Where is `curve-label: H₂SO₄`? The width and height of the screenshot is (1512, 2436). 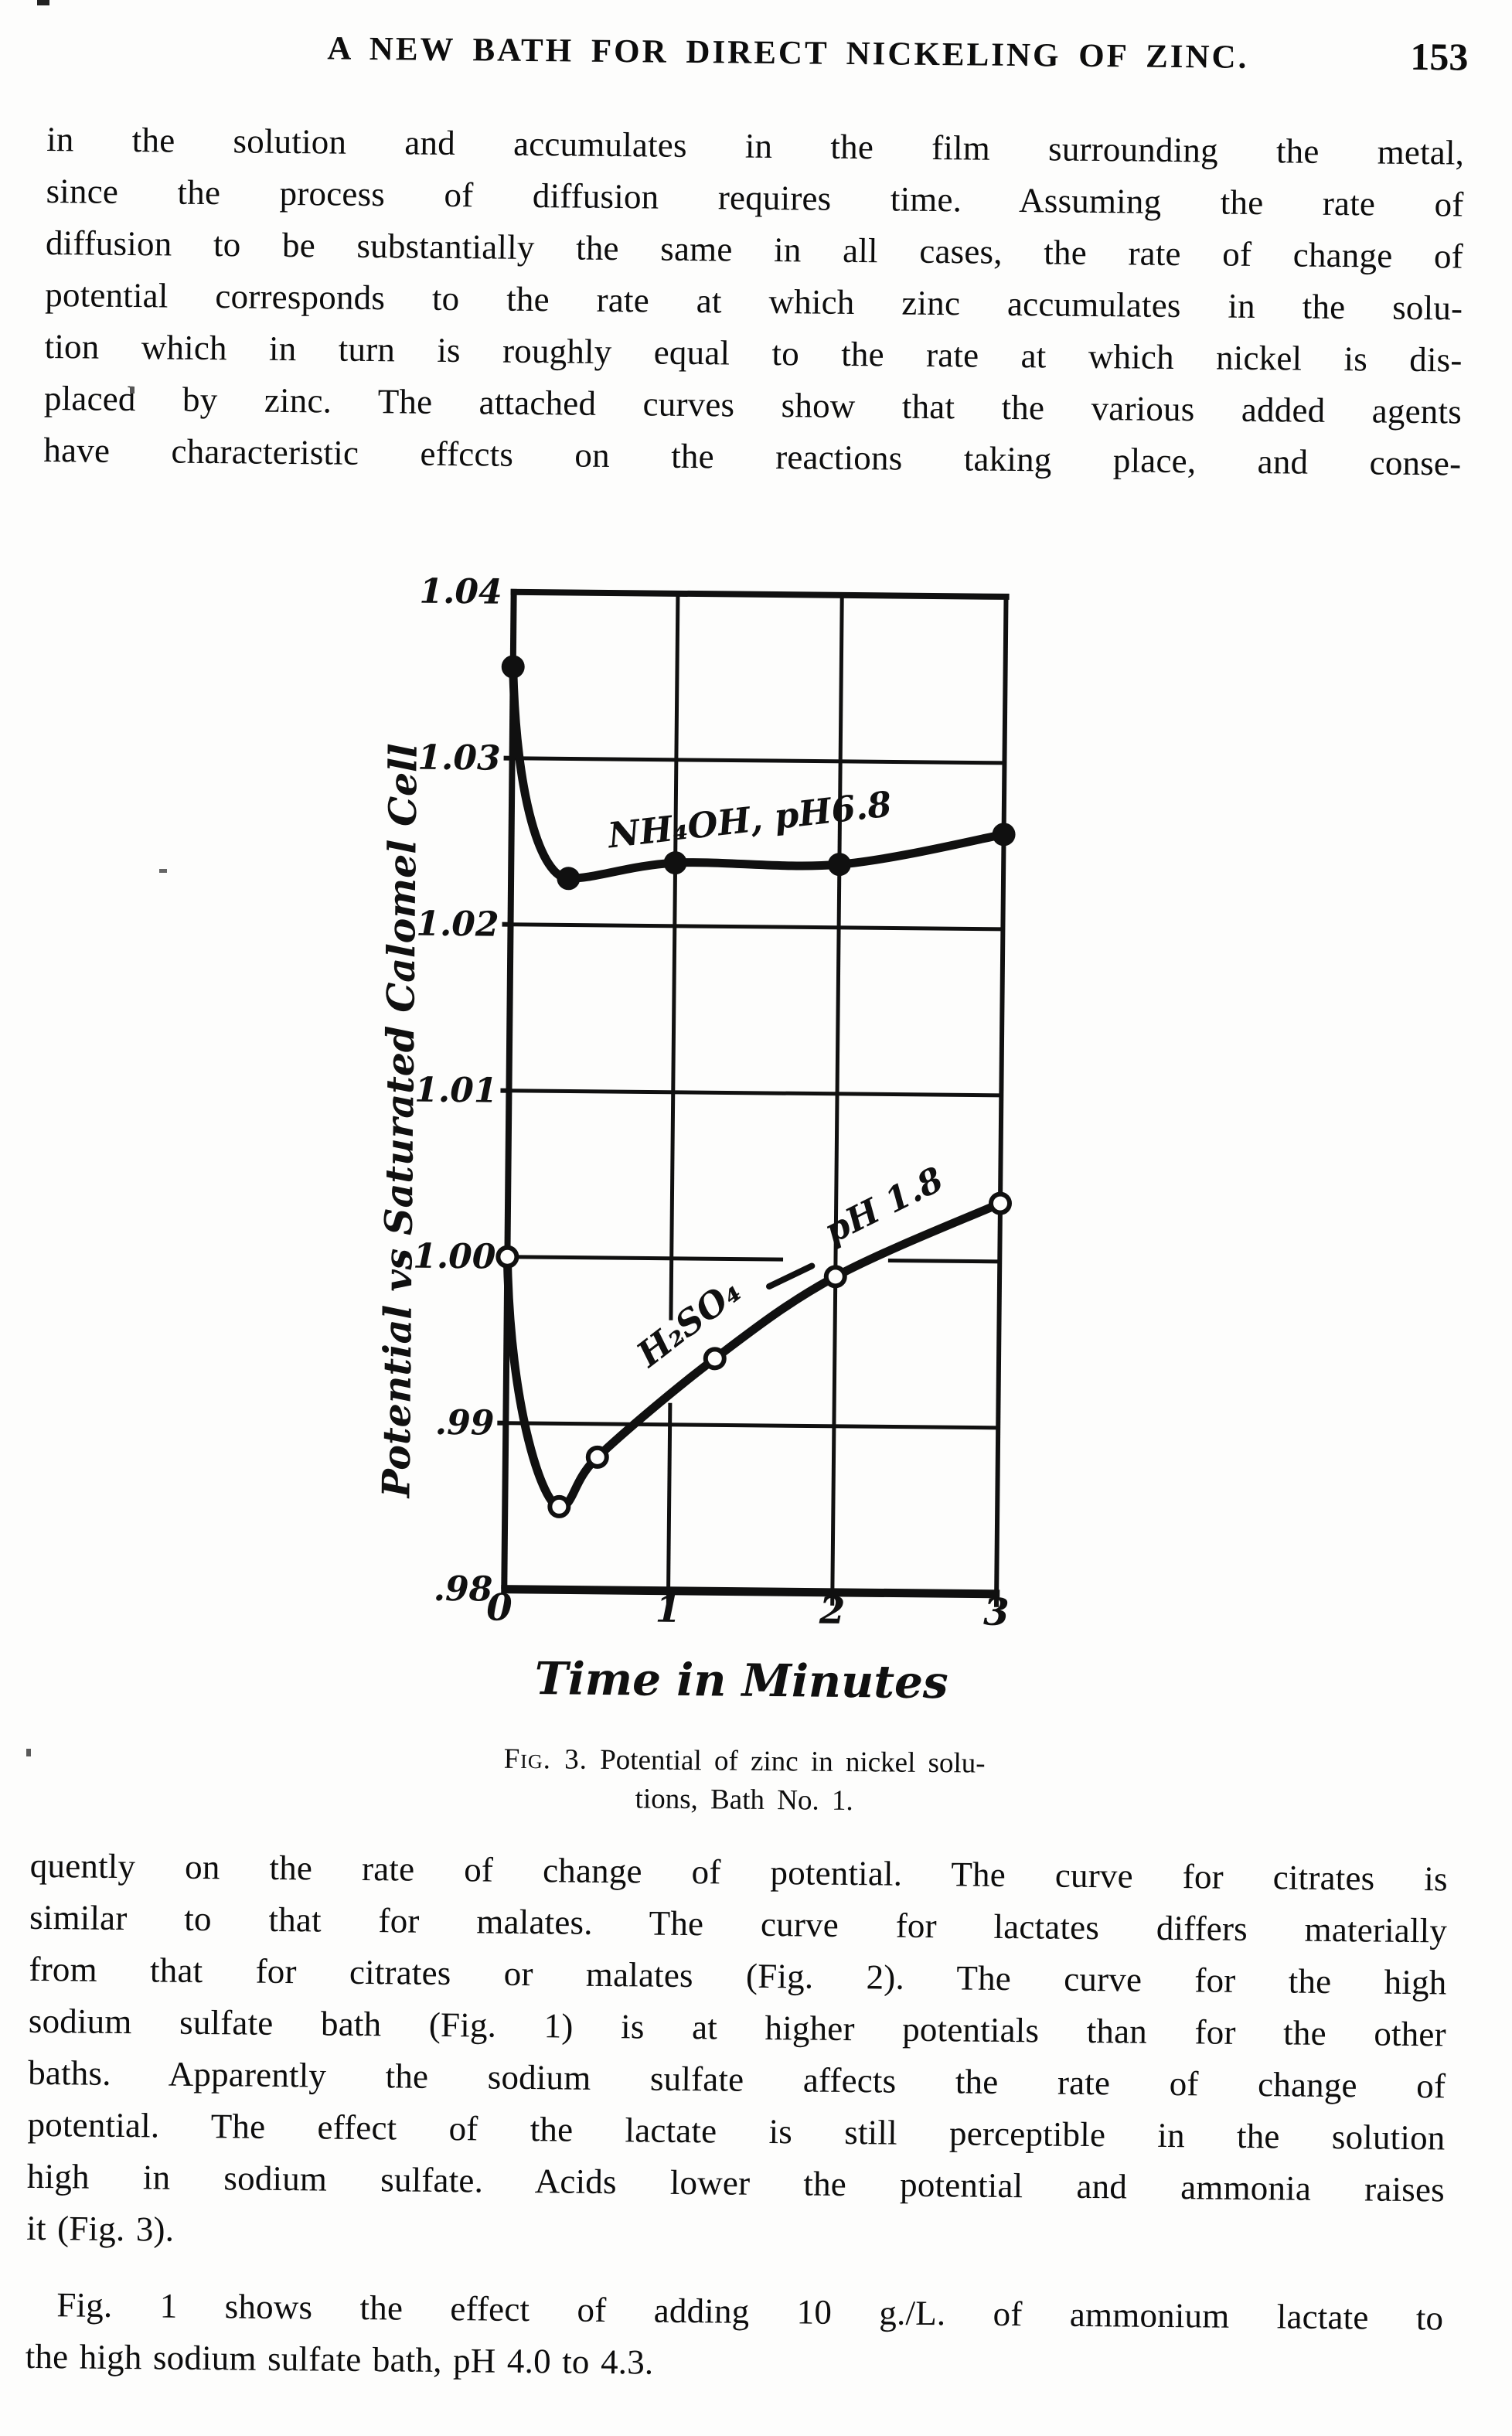
curve-label: H₂SO₄ is located at coordinates (688, 1323).